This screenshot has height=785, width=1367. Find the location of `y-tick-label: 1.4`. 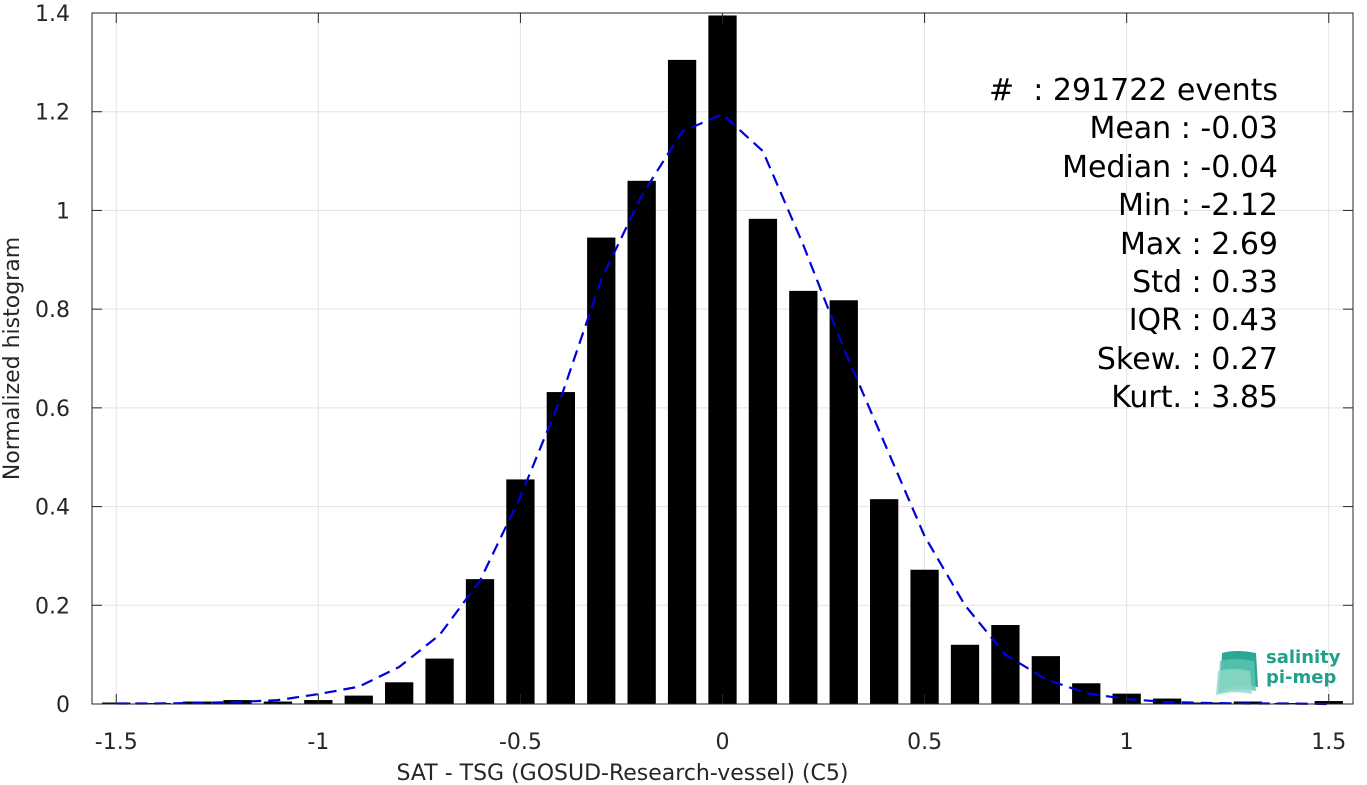

y-tick-label: 1.4 is located at coordinates (52, 14).